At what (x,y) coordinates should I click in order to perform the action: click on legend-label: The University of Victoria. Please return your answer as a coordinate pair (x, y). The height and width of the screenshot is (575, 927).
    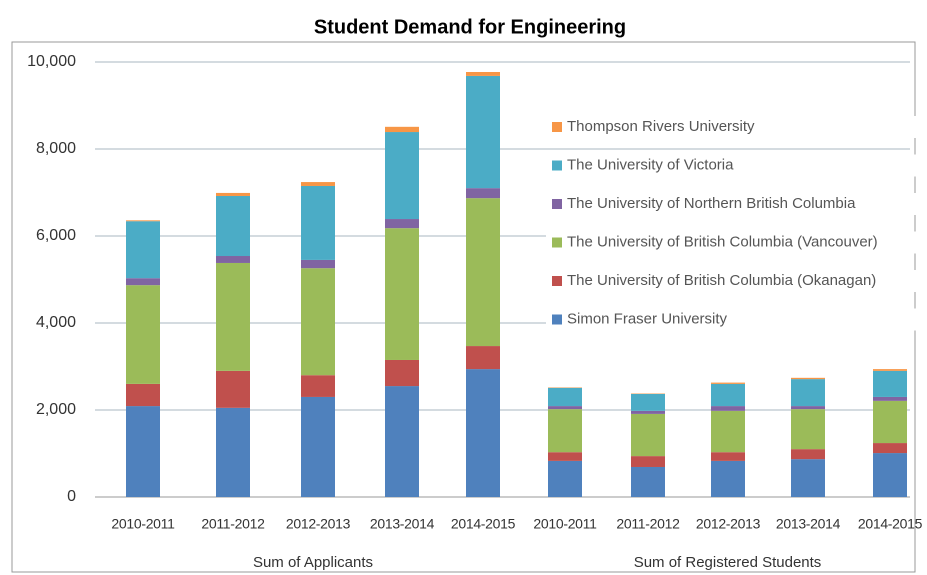
    Looking at the image, I should click on (650, 164).